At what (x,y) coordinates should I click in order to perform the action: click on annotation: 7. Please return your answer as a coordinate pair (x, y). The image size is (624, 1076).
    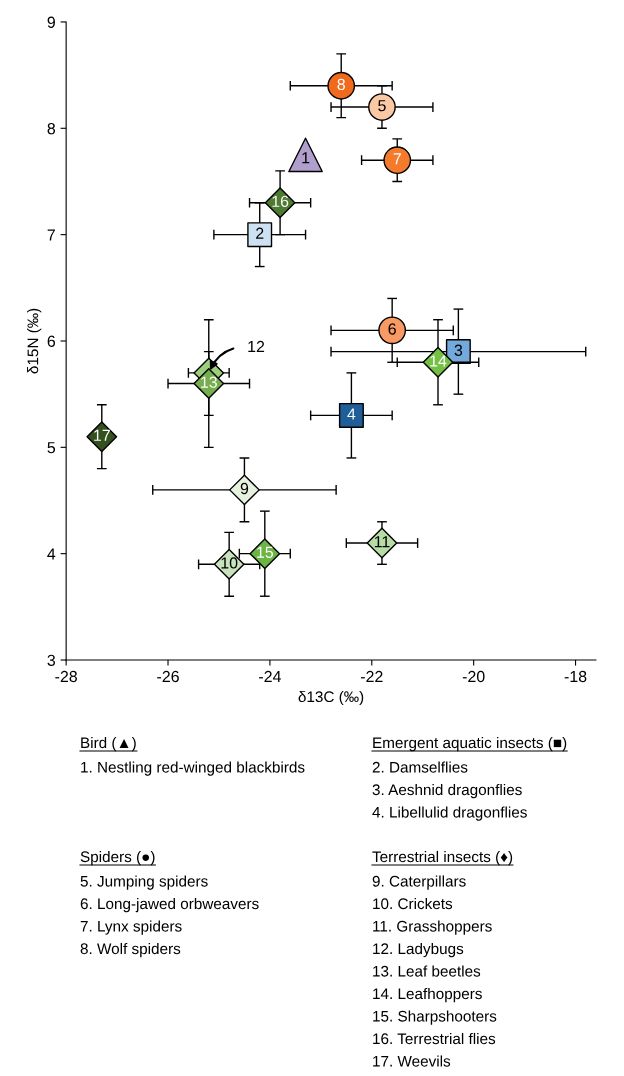
    Looking at the image, I should click on (397, 159).